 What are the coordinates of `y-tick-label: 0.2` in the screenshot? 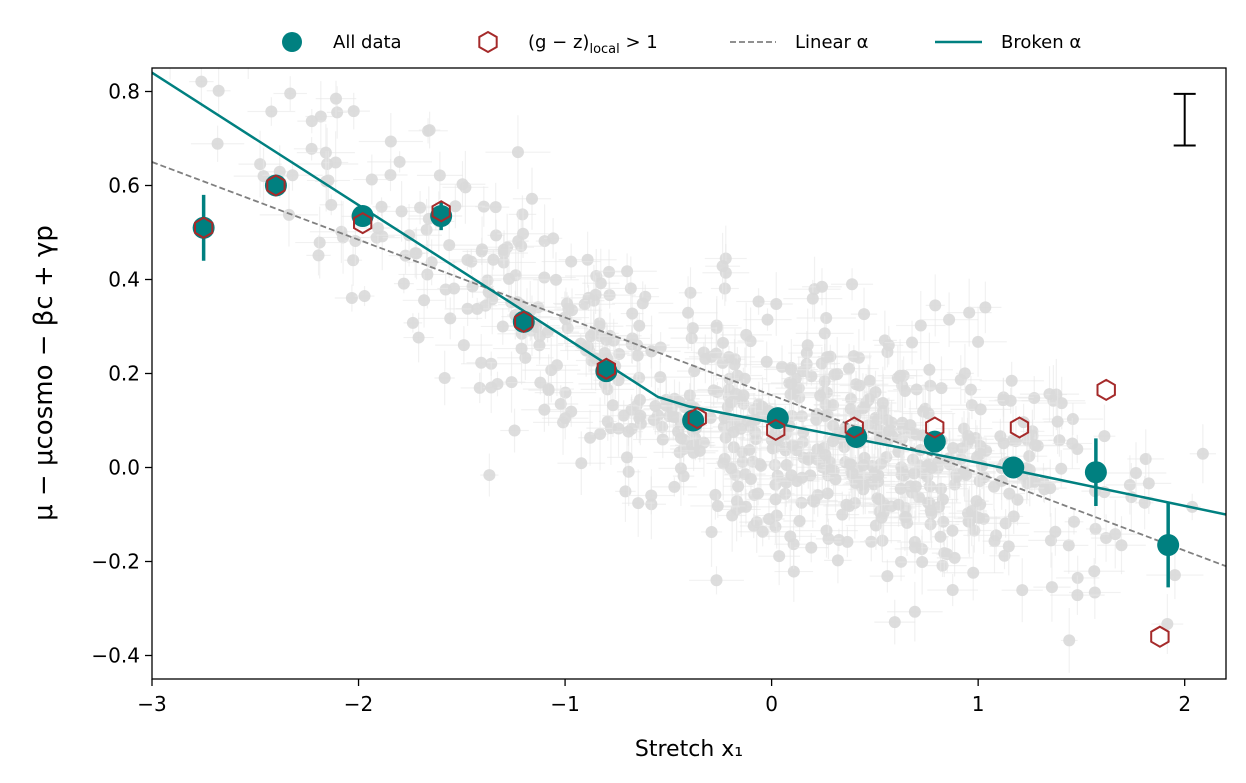 It's located at (124, 374).